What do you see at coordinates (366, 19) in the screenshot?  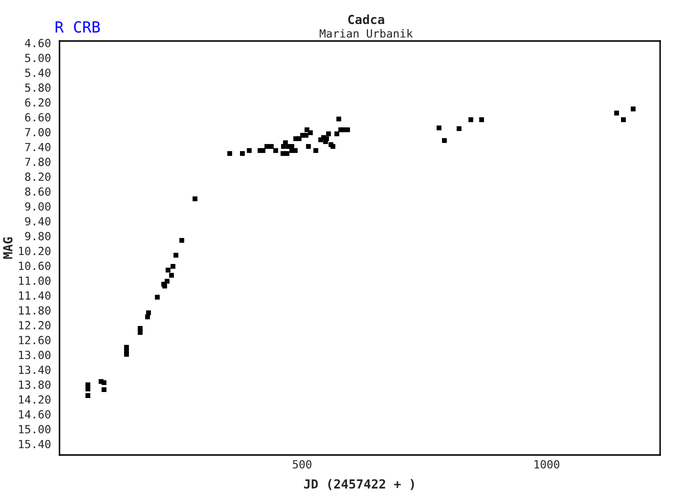 I see `chart-title: Cadca` at bounding box center [366, 19].